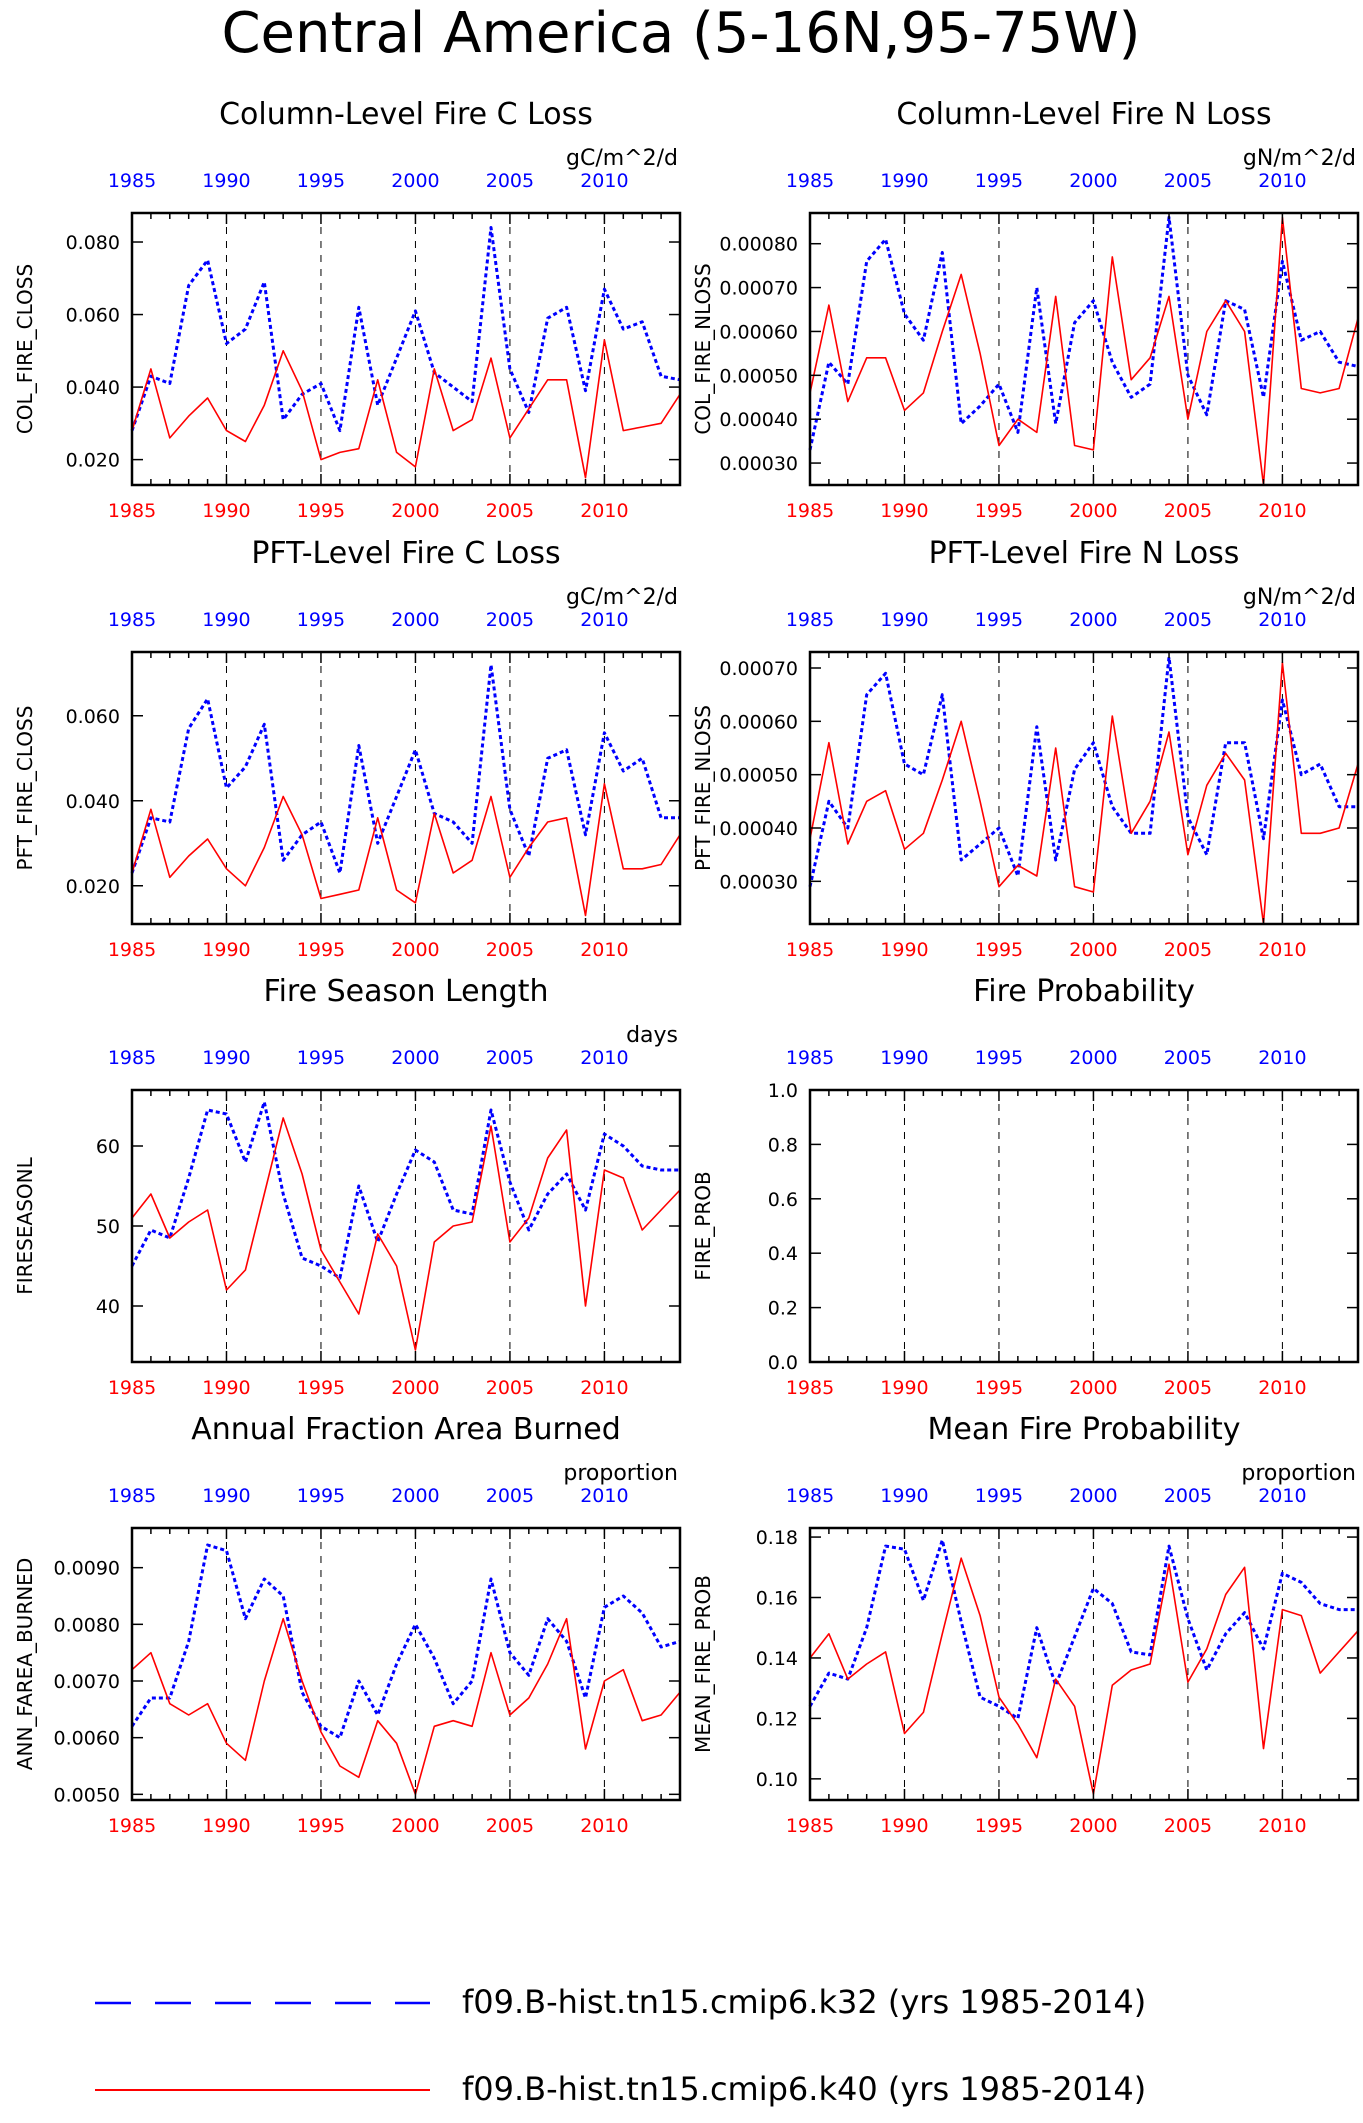 This screenshot has height=2123, width=1363. Describe the element at coordinates (703, 788) in the screenshot. I see `y-axis-label: PFT_FIRE_NLOSS` at that location.